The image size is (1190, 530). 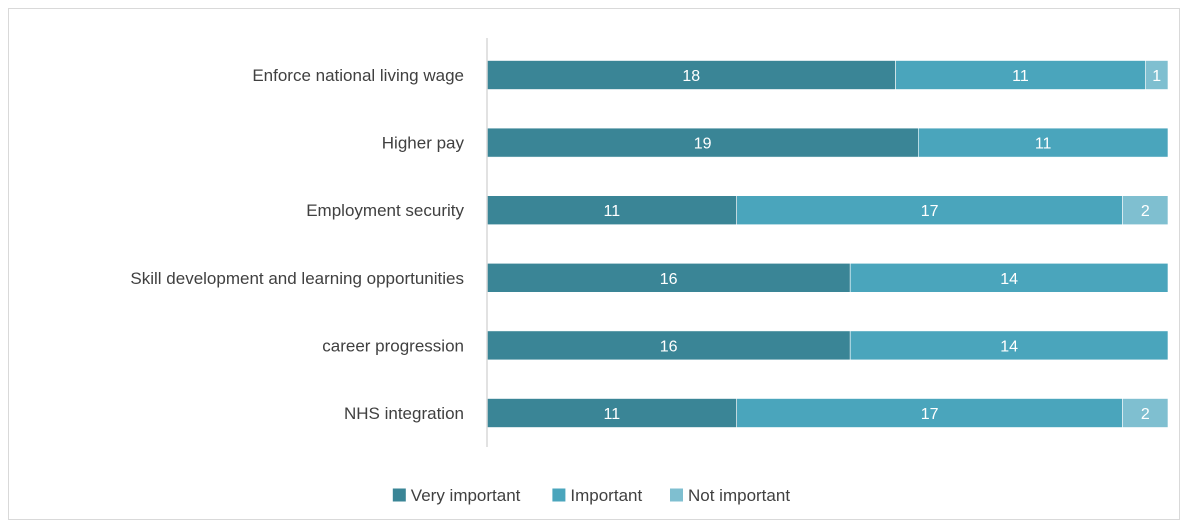 I want to click on bar-nhs-integration-important, so click(x=929, y=413).